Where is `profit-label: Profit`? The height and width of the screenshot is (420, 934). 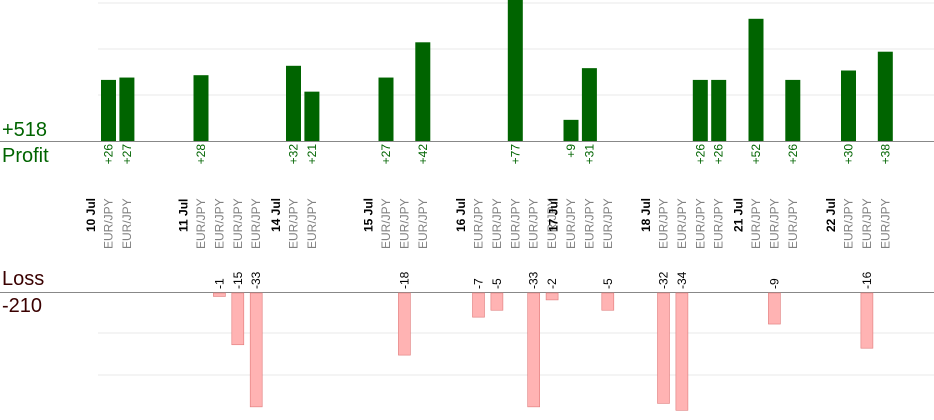
profit-label: Profit is located at coordinates (25, 156).